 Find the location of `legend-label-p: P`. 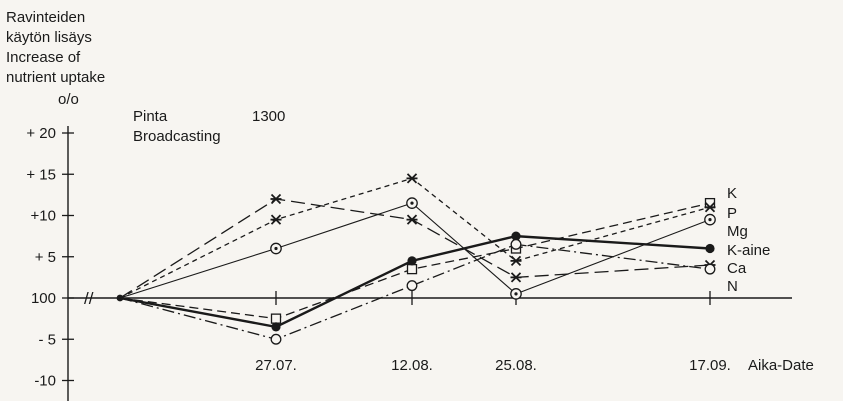

legend-label-p: P is located at coordinates (732, 213).